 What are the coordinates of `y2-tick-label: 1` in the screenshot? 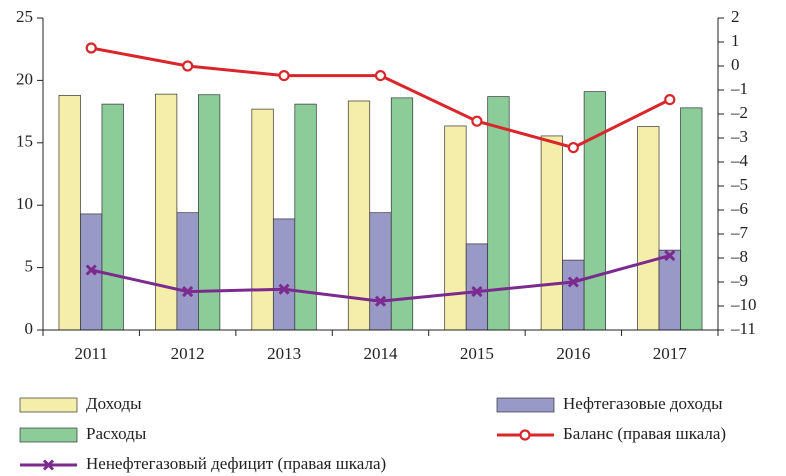 It's located at (735, 40).